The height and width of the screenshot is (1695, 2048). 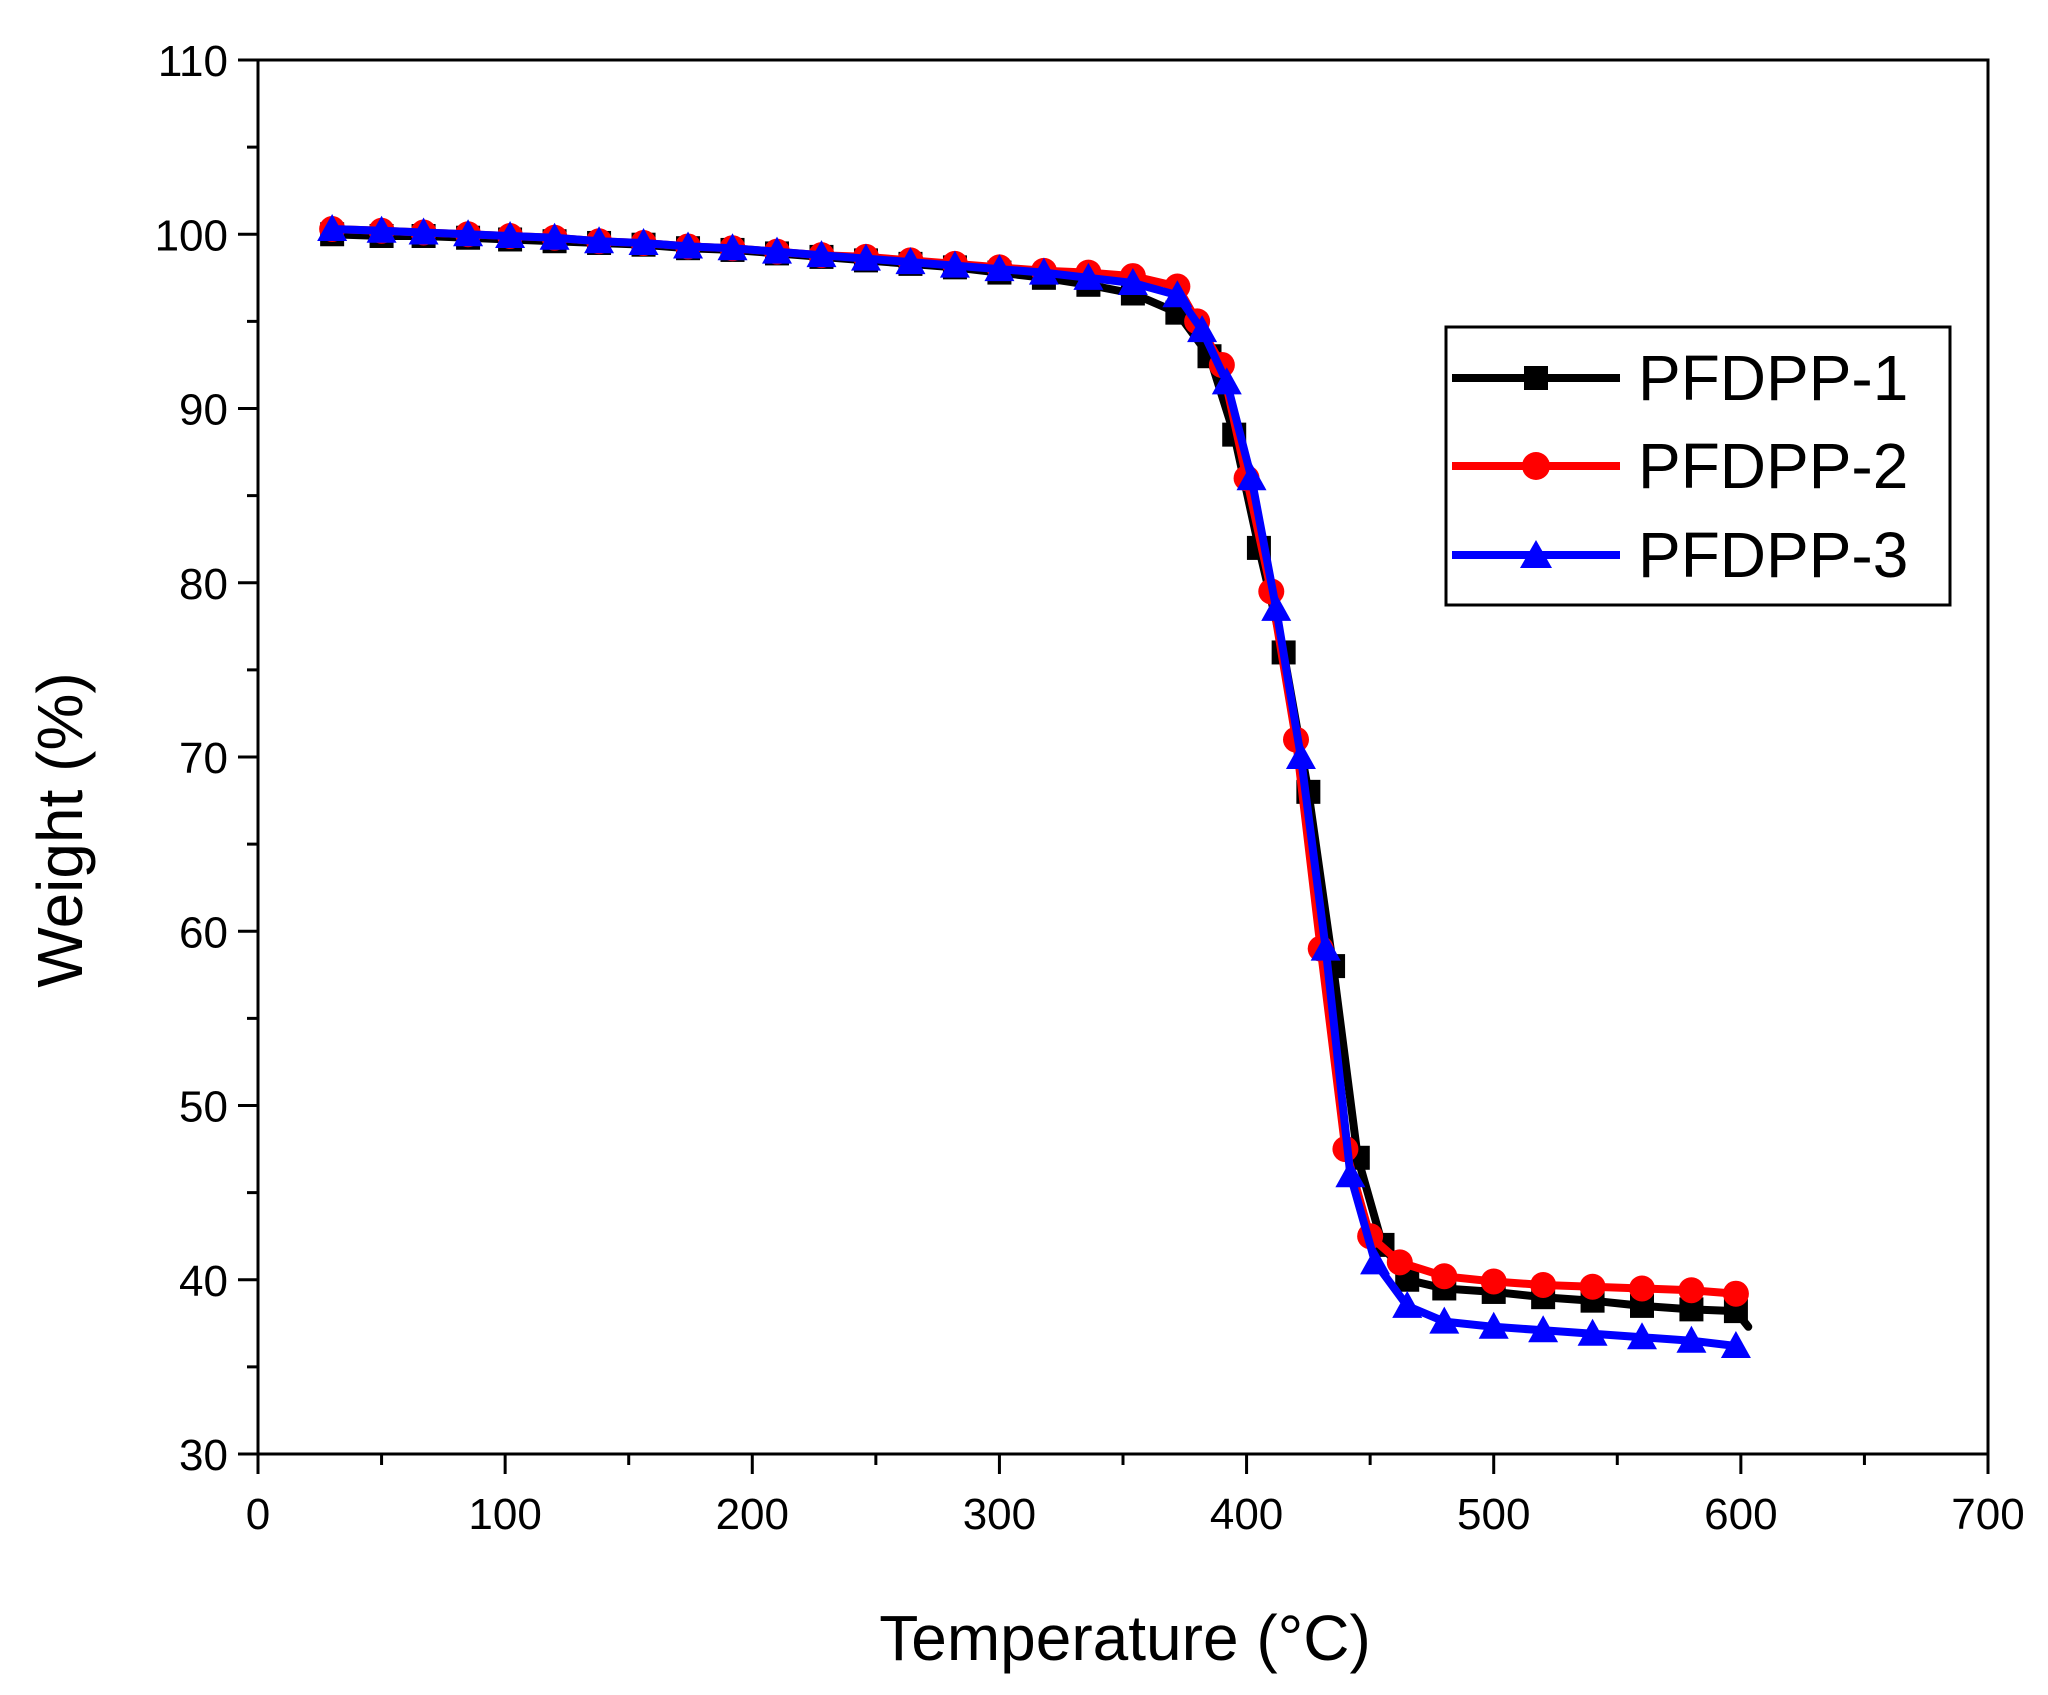 I want to click on y-tick-label: 60, so click(x=203, y=932).